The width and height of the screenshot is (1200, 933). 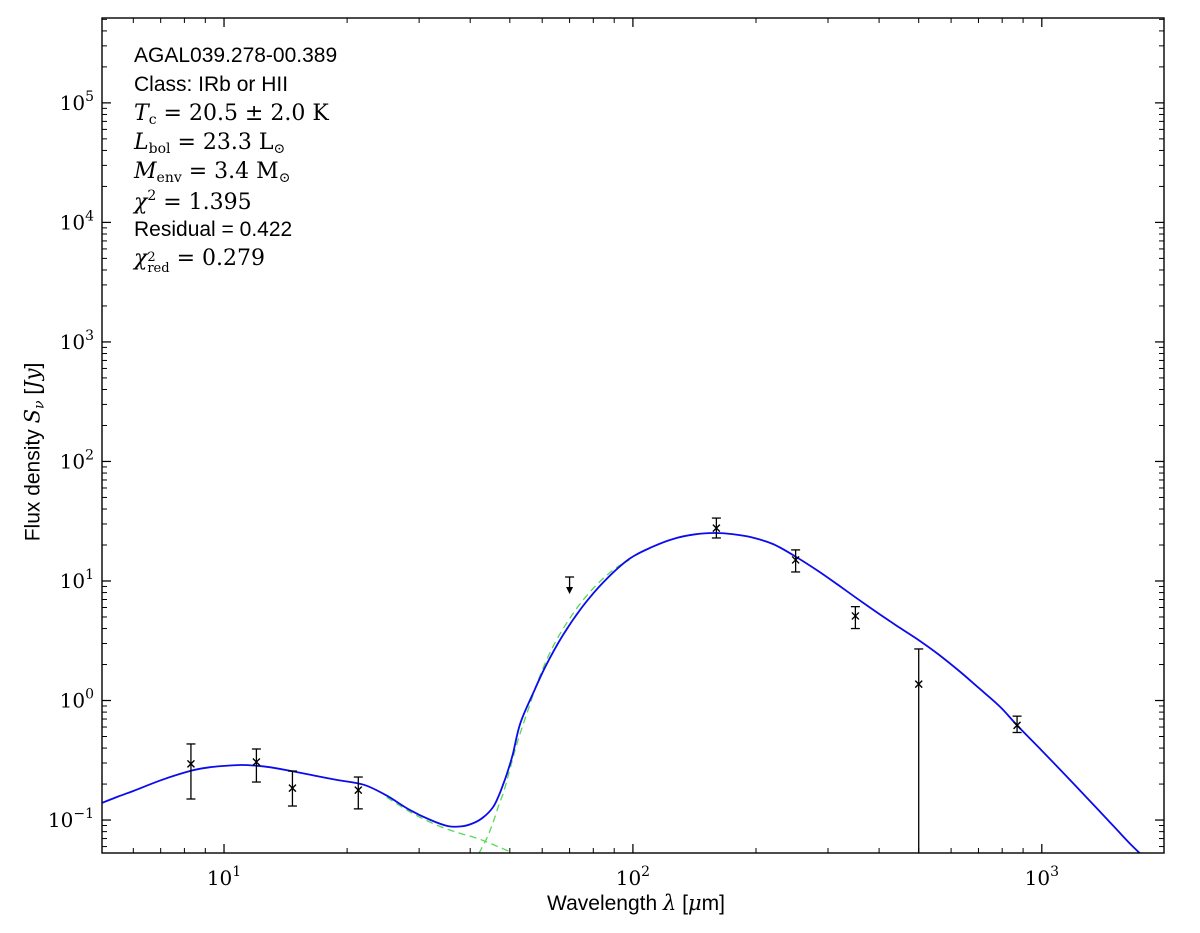 I want to click on annotation-segment: M, so click(x=145, y=171).